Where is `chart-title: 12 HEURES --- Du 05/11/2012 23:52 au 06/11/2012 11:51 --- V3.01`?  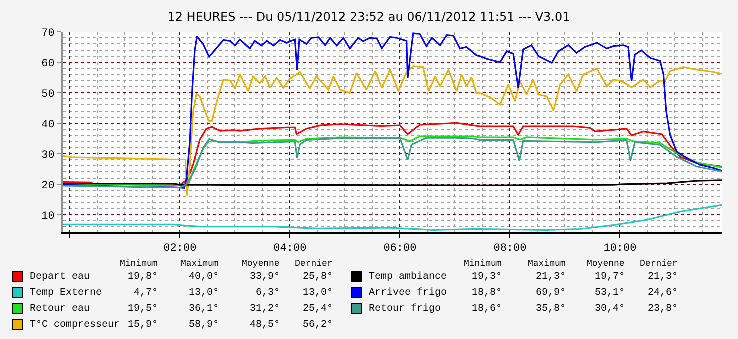 chart-title: 12 HEURES --- Du 05/11/2012 23:52 au 06/11/2012 11:51 --- V3.01 is located at coordinates (369, 17).